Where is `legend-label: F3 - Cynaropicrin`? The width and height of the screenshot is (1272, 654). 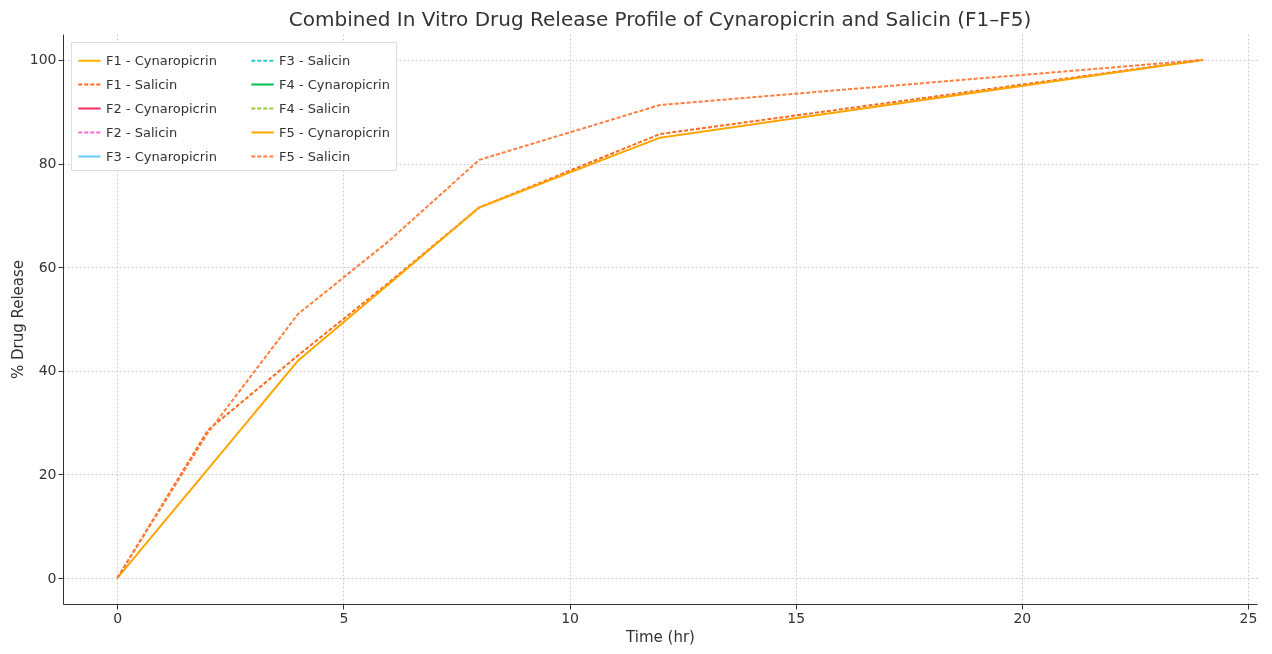
legend-label: F3 - Cynaropicrin is located at coordinates (161, 156).